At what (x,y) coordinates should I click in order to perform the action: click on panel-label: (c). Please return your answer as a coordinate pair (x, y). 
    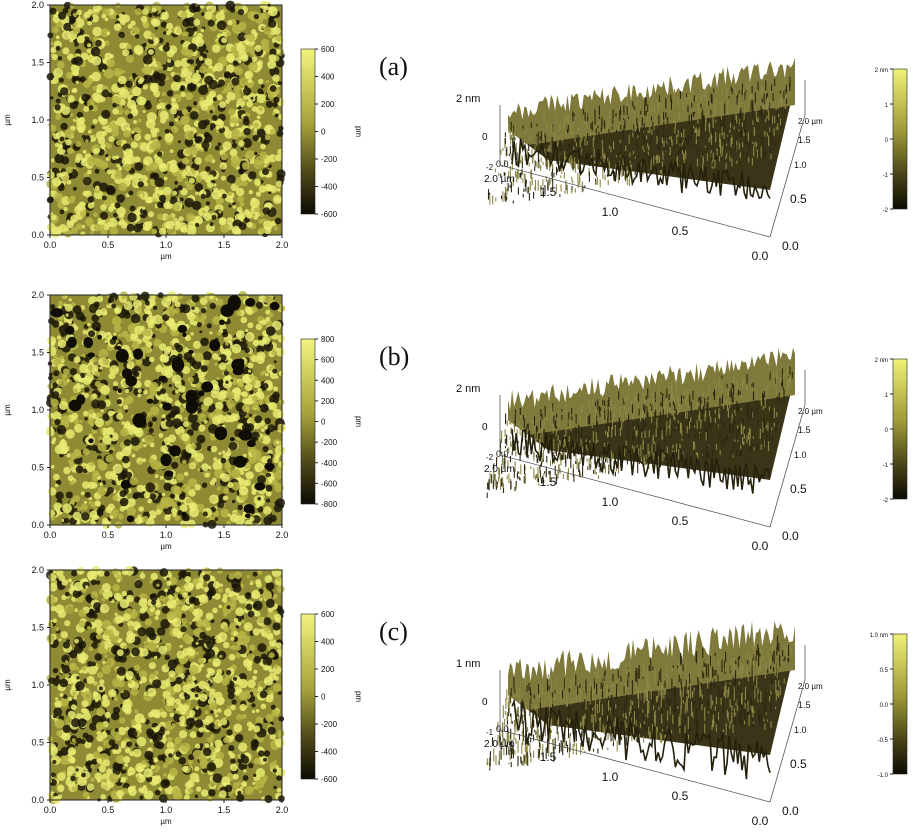
    Looking at the image, I should click on (393, 631).